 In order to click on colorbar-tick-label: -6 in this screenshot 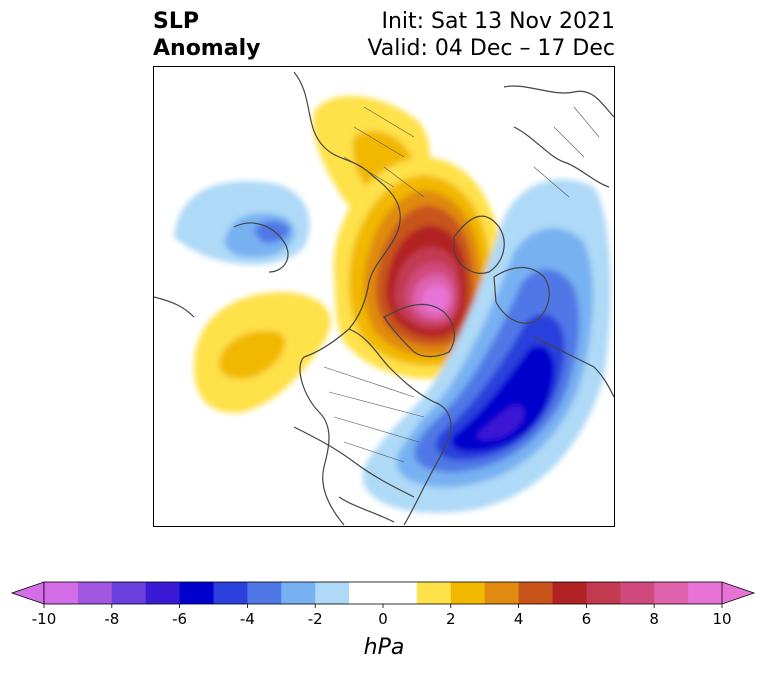, I will do `click(179, 619)`.